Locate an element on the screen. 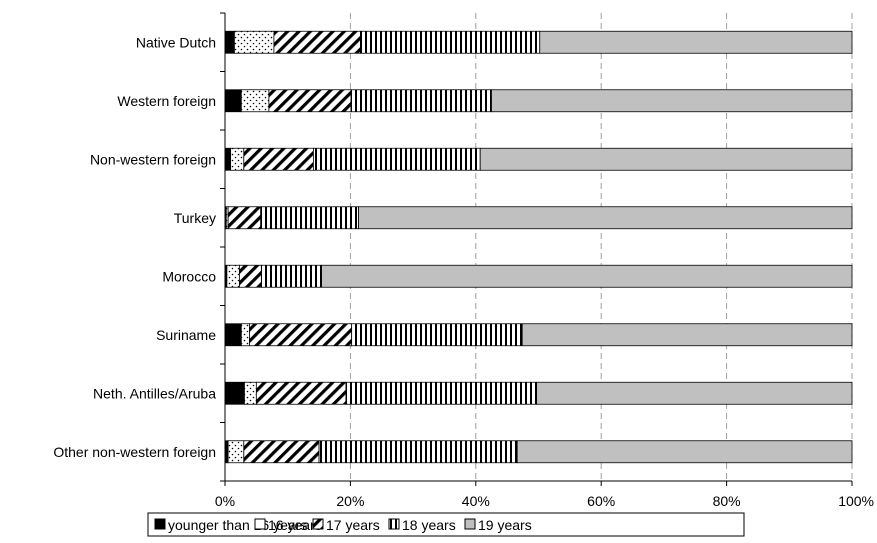  x-tick-label: 100% is located at coordinates (856, 501).